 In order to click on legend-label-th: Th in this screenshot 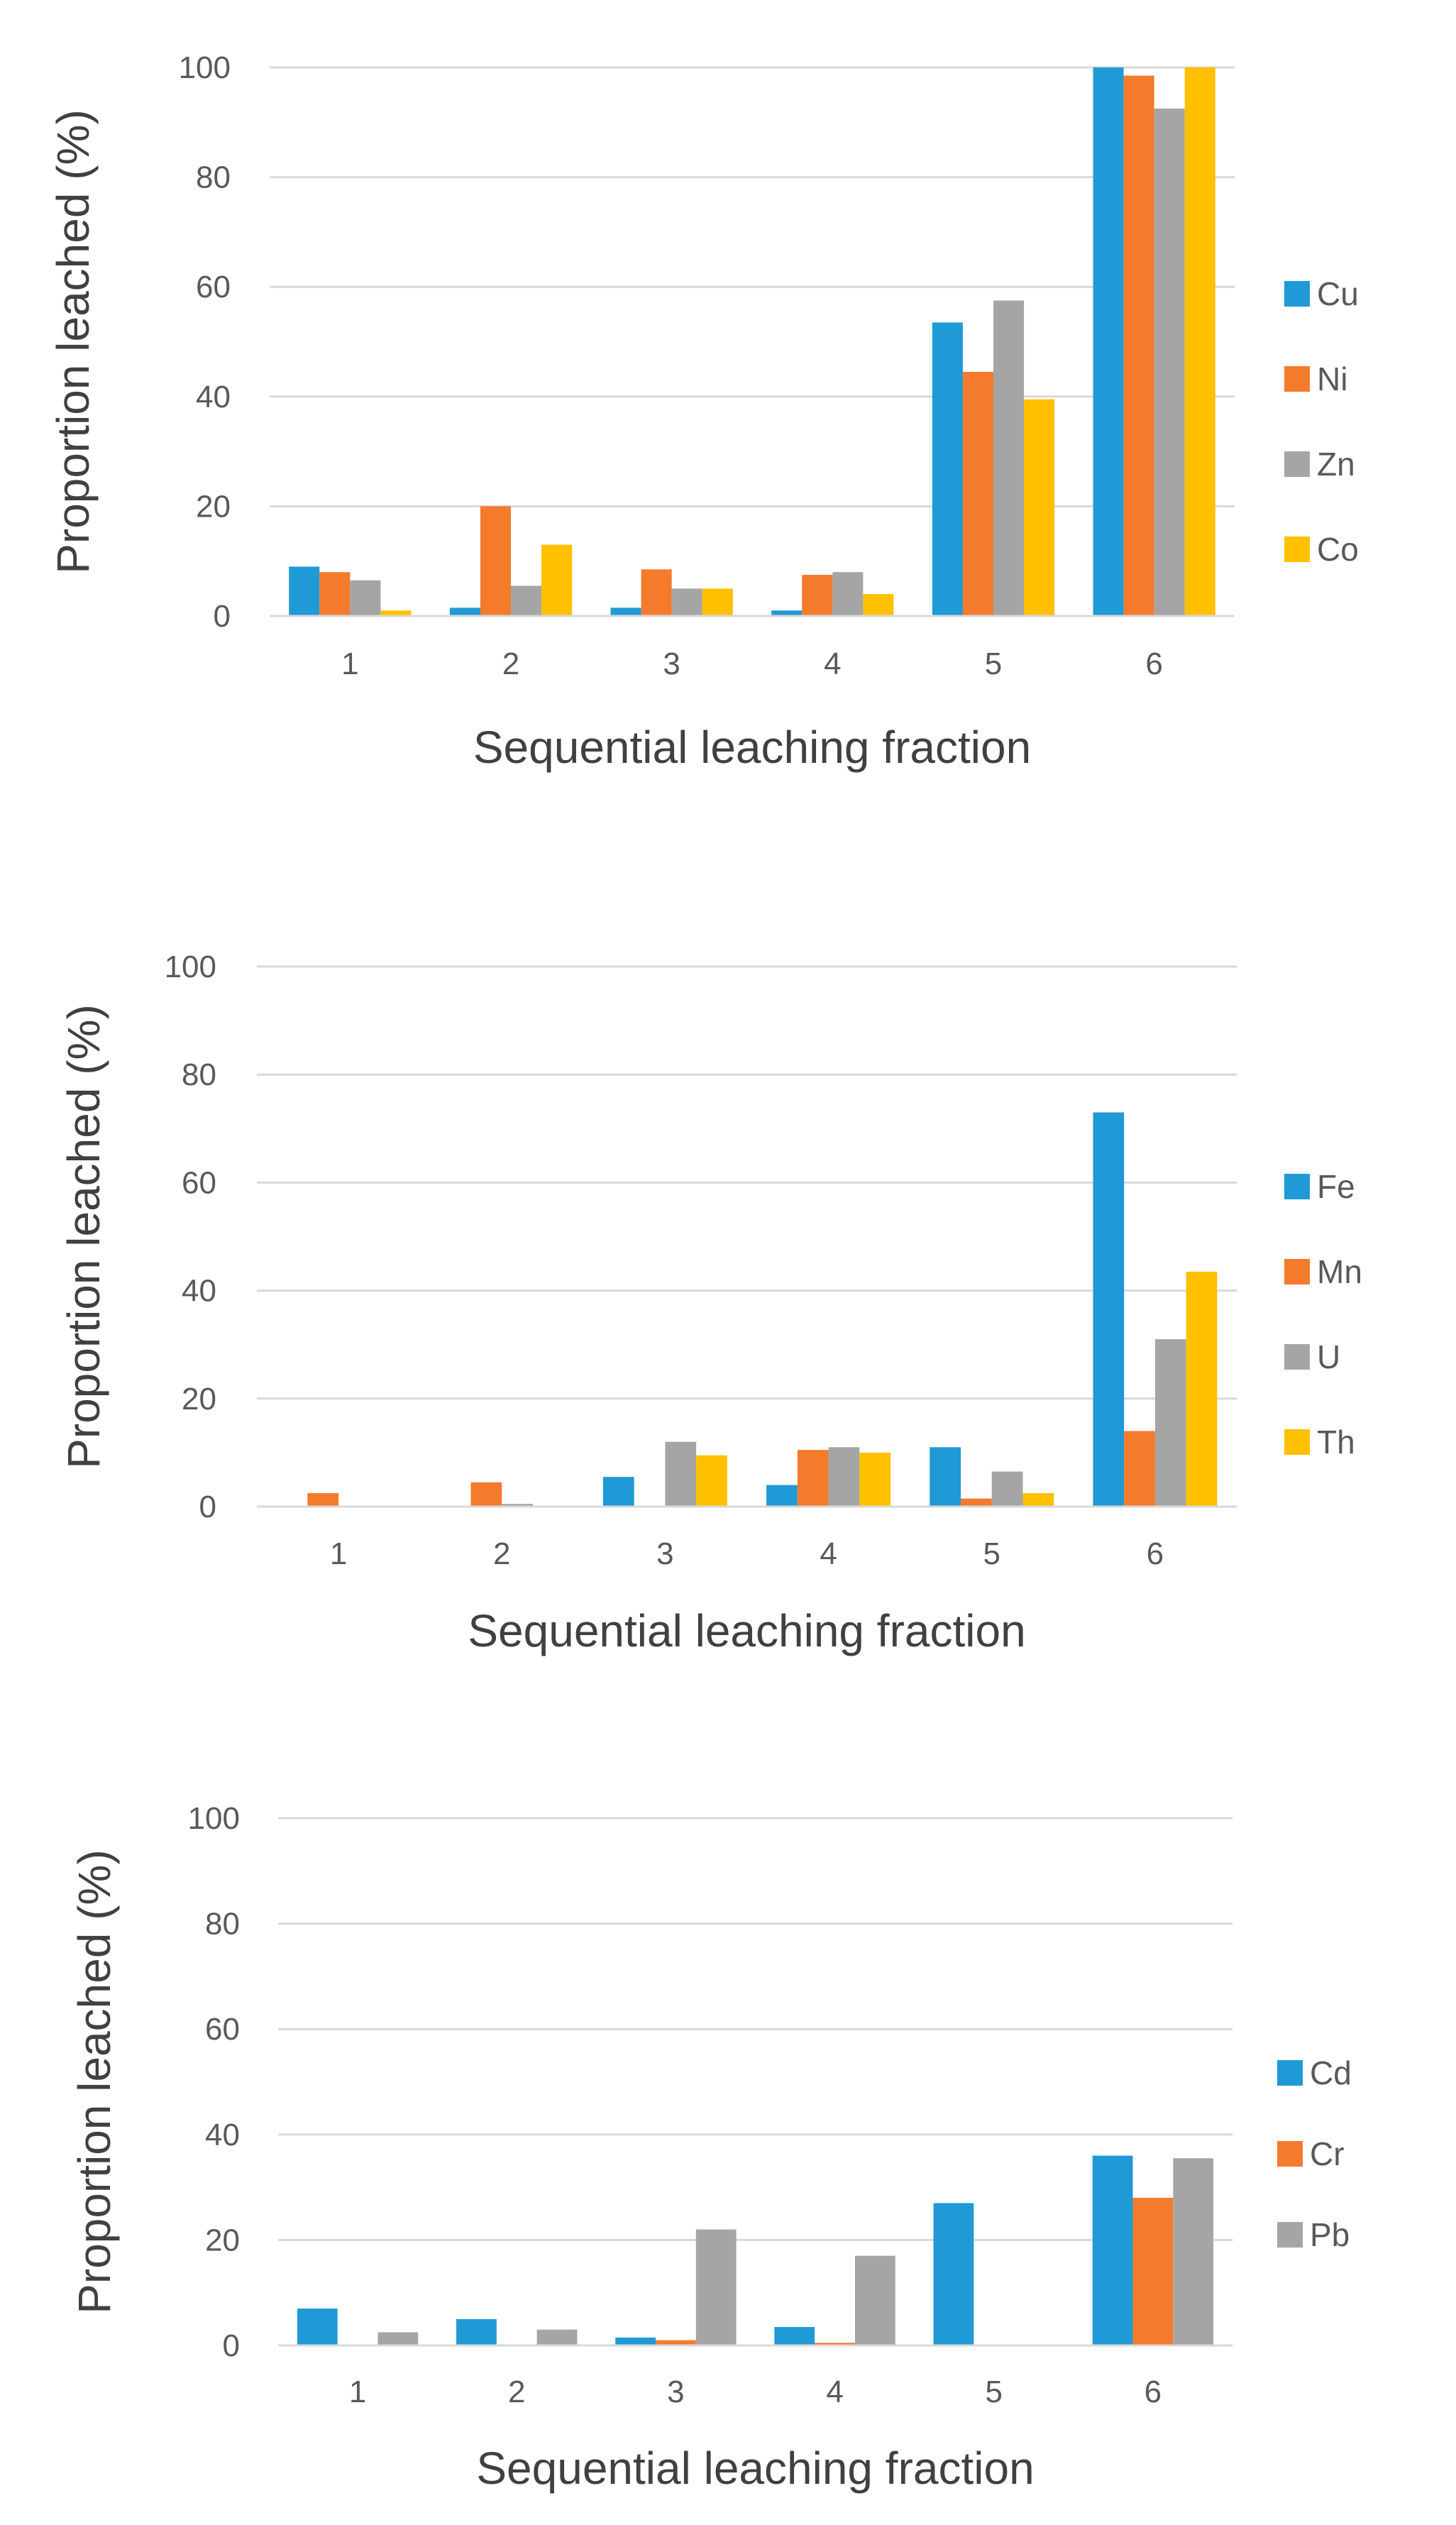, I will do `click(1336, 1442)`.